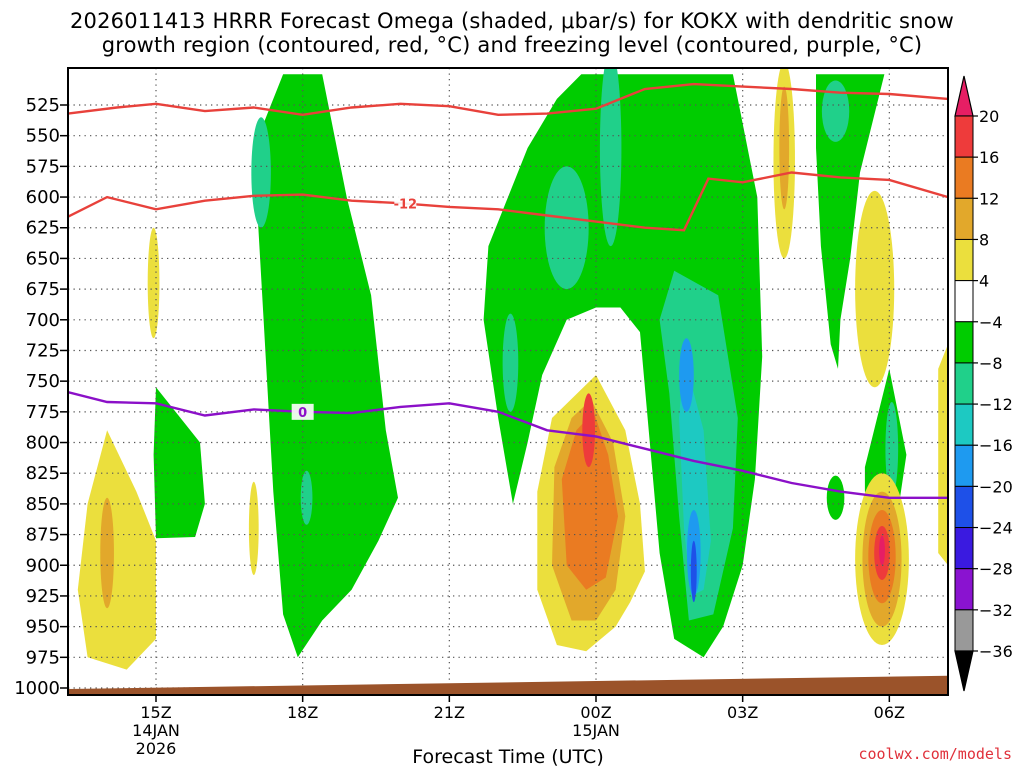  Describe the element at coordinates (892, 449) in the screenshot. I see `omega-region-ascent-east-core` at that location.